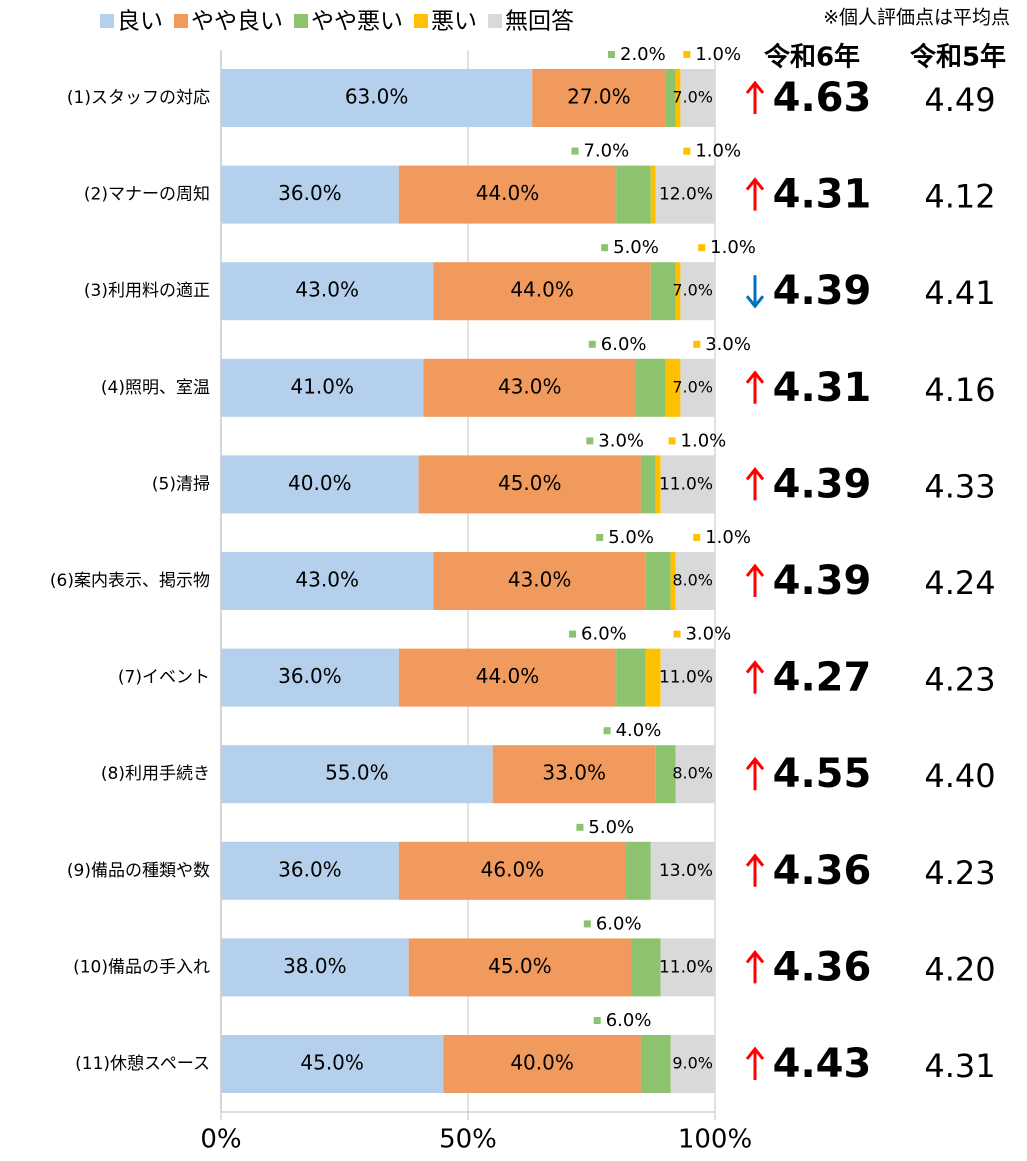 The width and height of the screenshot is (1027, 1161). Describe the element at coordinates (959, 776) in the screenshot. I see `score-r5: 4.40` at that location.